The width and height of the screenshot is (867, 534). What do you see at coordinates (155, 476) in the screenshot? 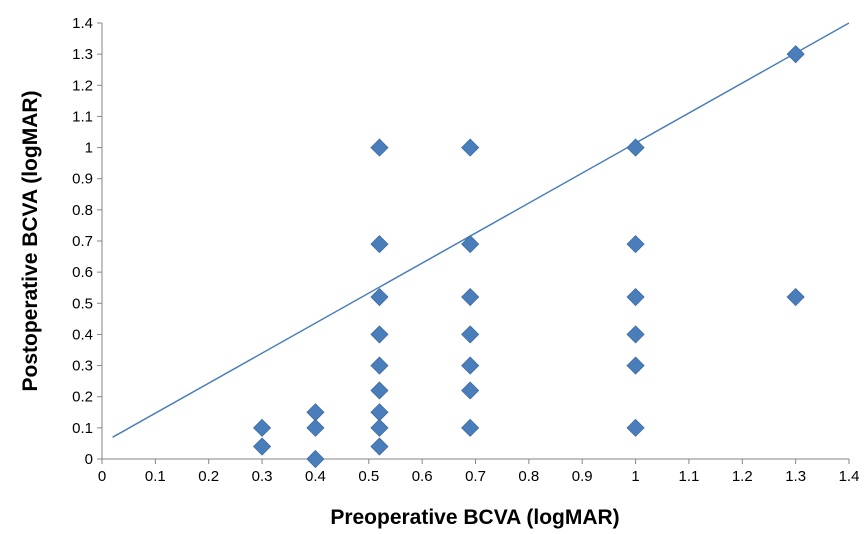
I see `x-tick-label: 0.1` at bounding box center [155, 476].